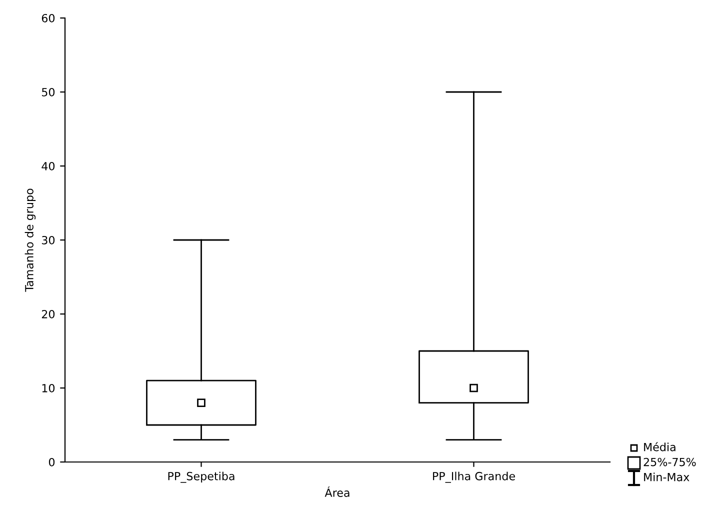 The image size is (719, 519). Describe the element at coordinates (670, 462) in the screenshot. I see `text: 25%-75%` at that location.